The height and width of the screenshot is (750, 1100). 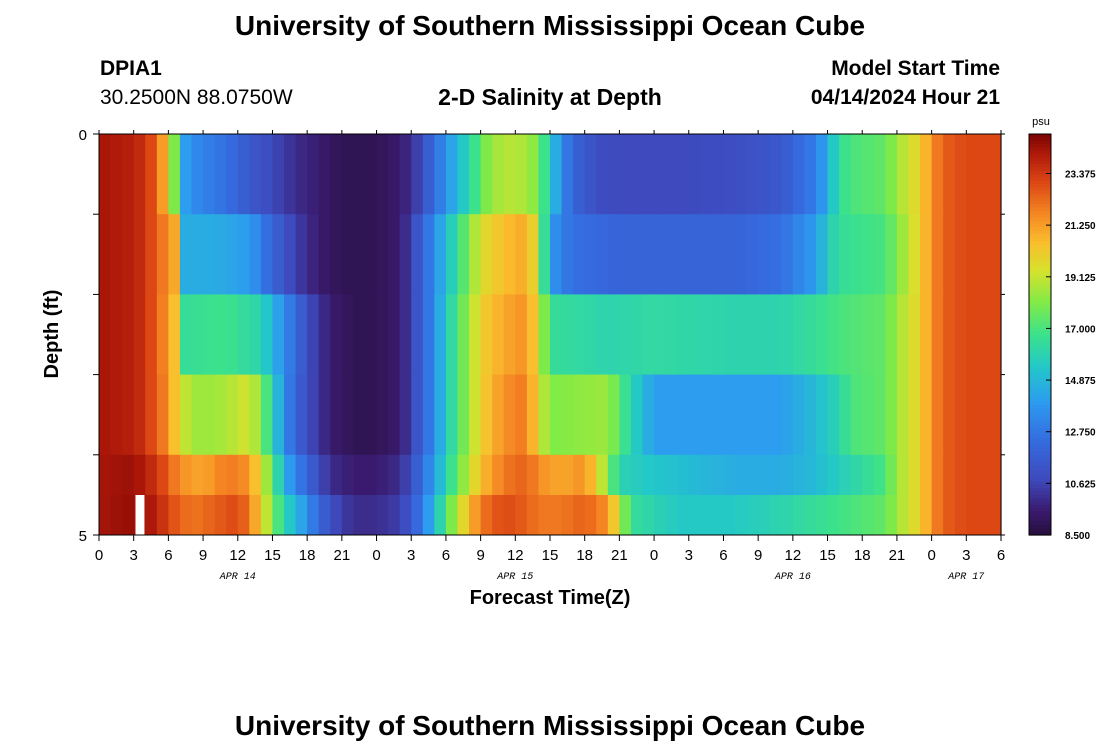 What do you see at coordinates (965, 577) in the screenshot?
I see `date-label: APR 17` at bounding box center [965, 577].